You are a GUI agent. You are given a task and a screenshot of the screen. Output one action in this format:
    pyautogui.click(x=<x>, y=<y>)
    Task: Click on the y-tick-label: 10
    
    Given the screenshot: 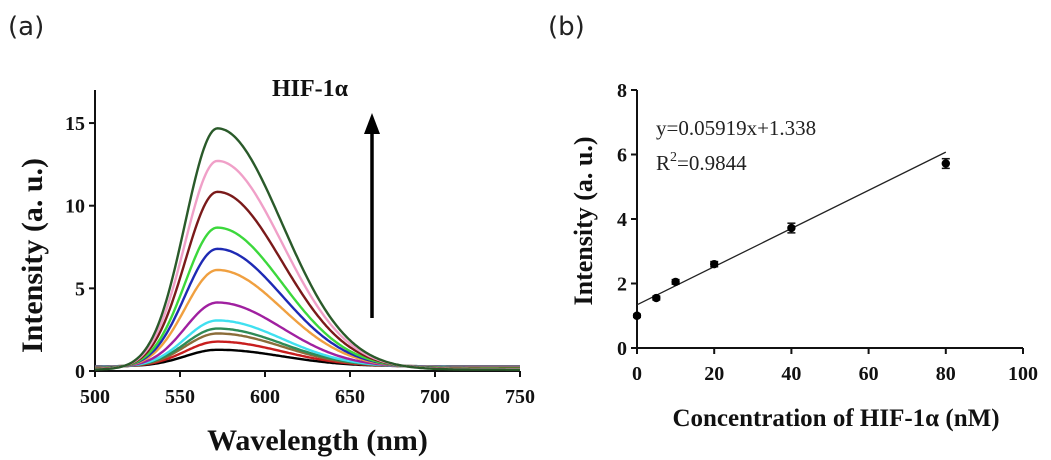 What is the action you would take?
    pyautogui.click(x=75, y=207)
    